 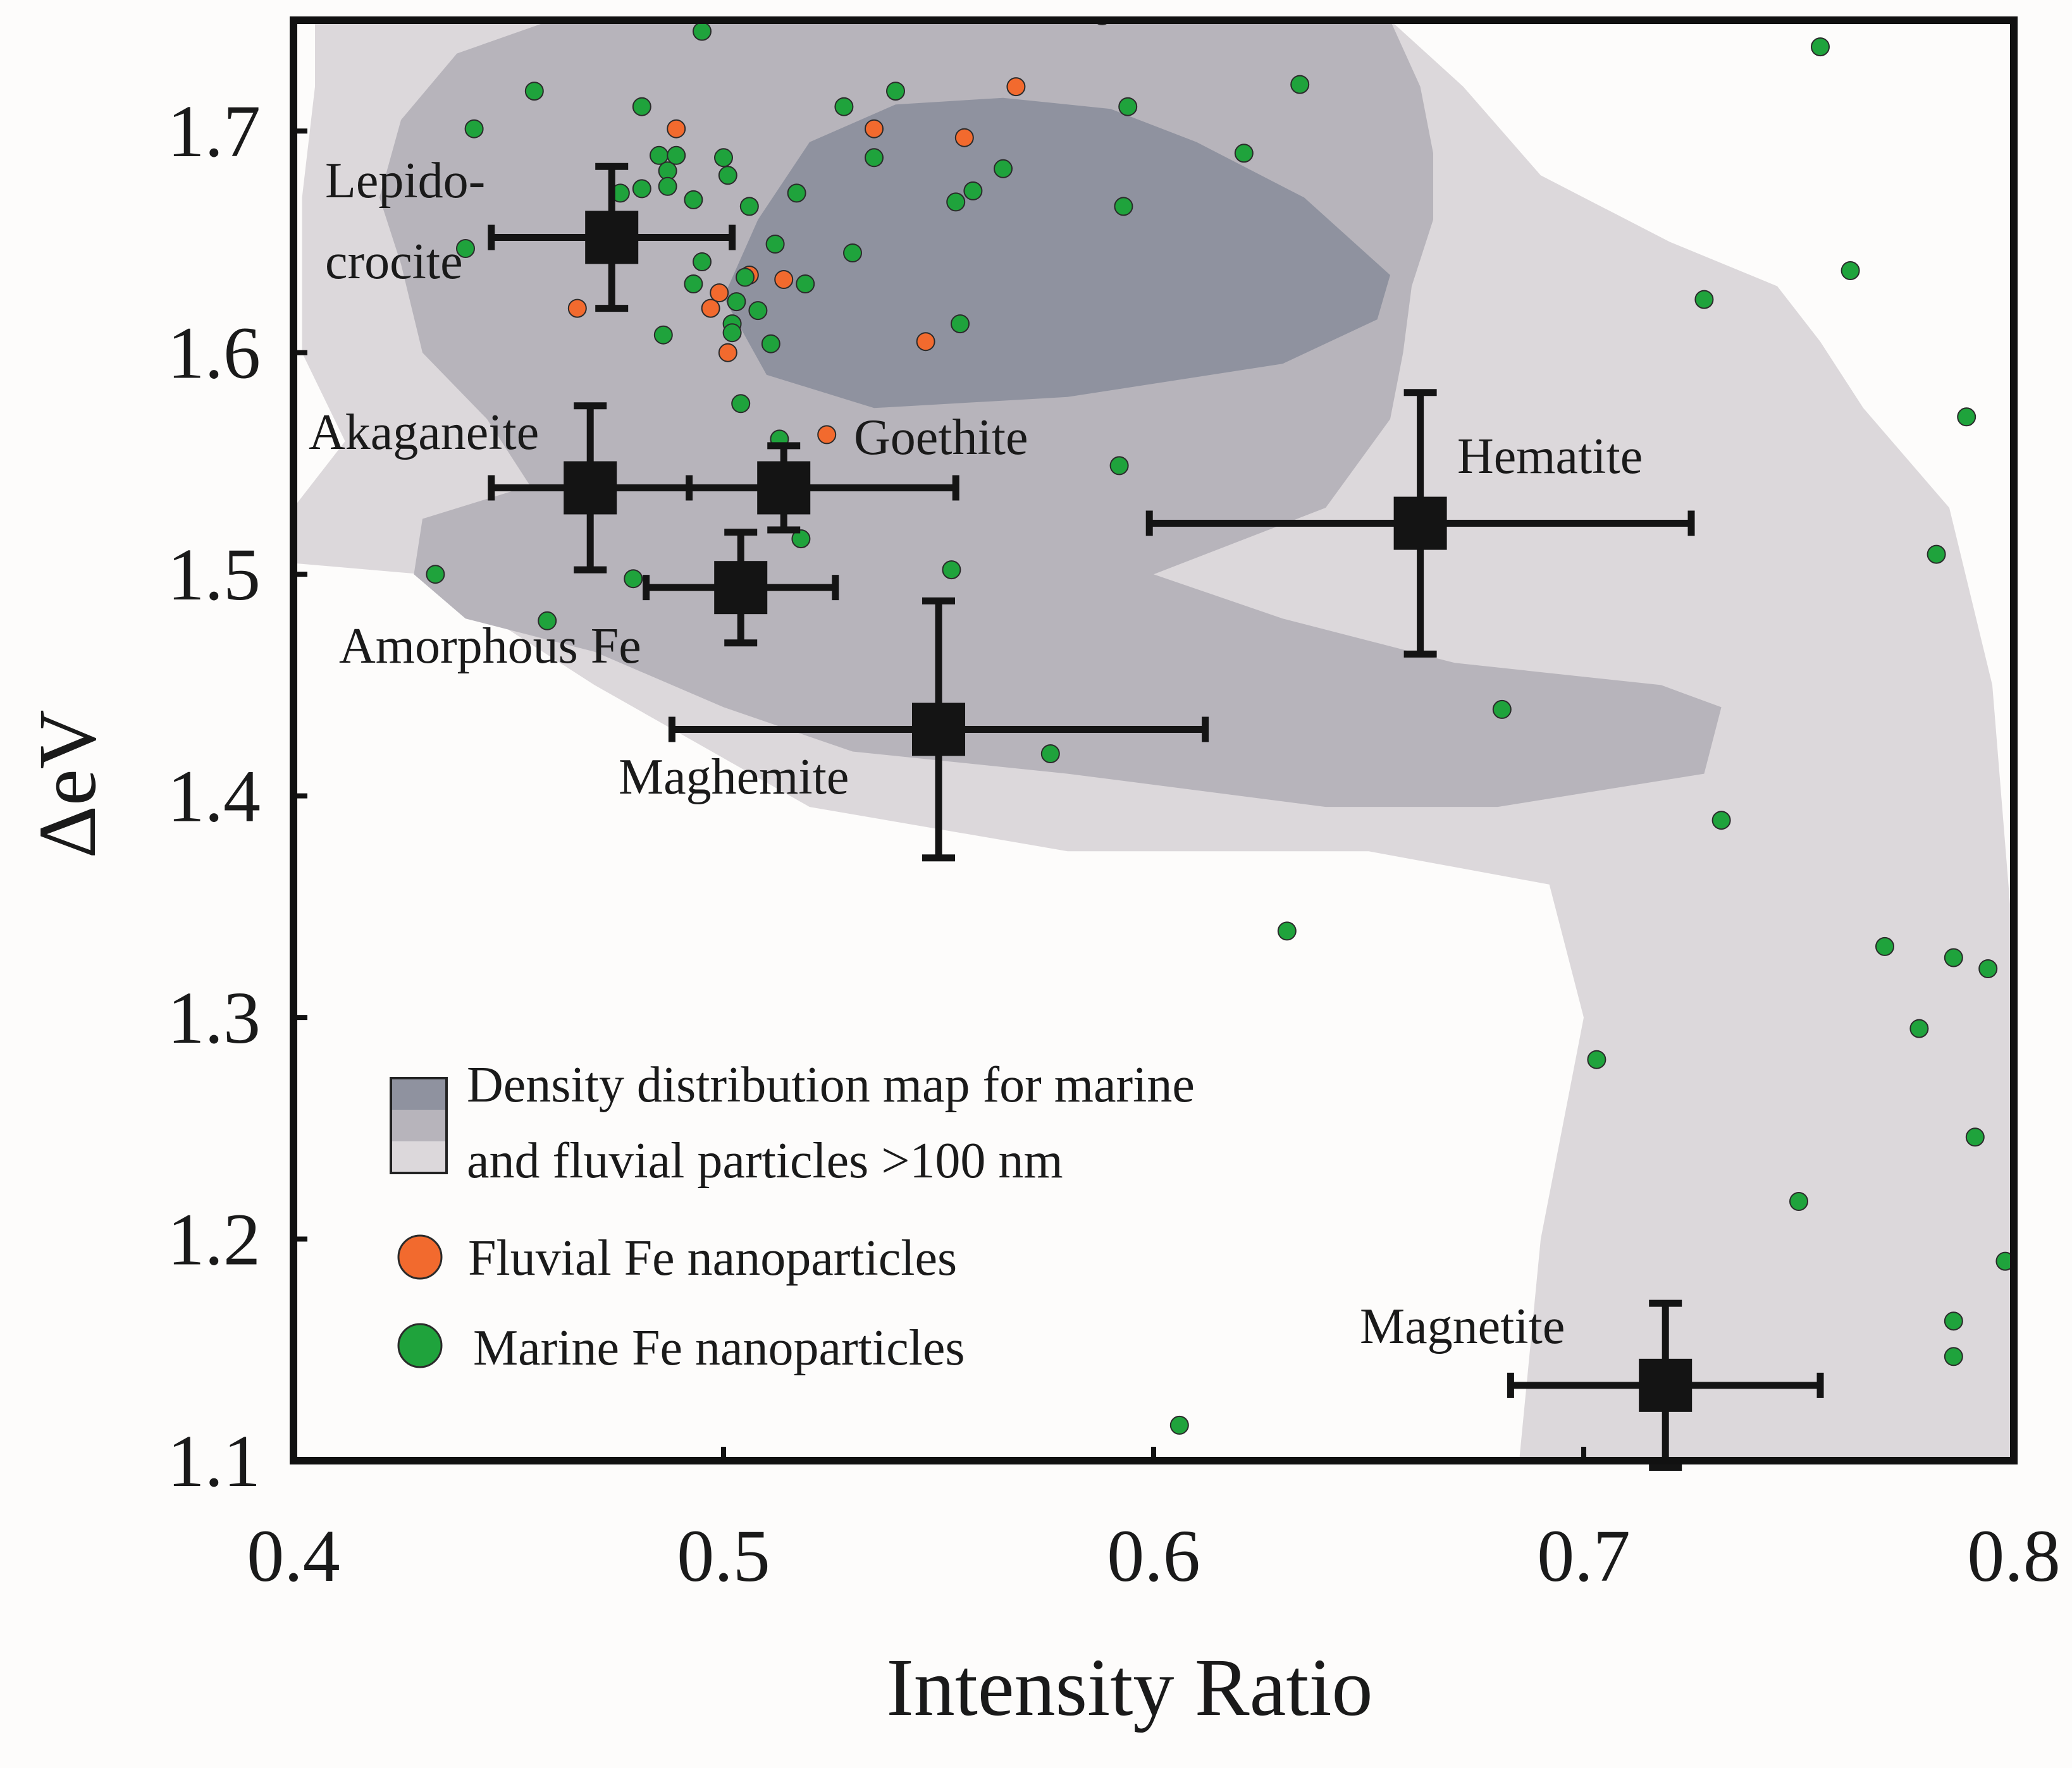 What do you see at coordinates (1462, 1327) in the screenshot?
I see `reference-label: Magnetite` at bounding box center [1462, 1327].